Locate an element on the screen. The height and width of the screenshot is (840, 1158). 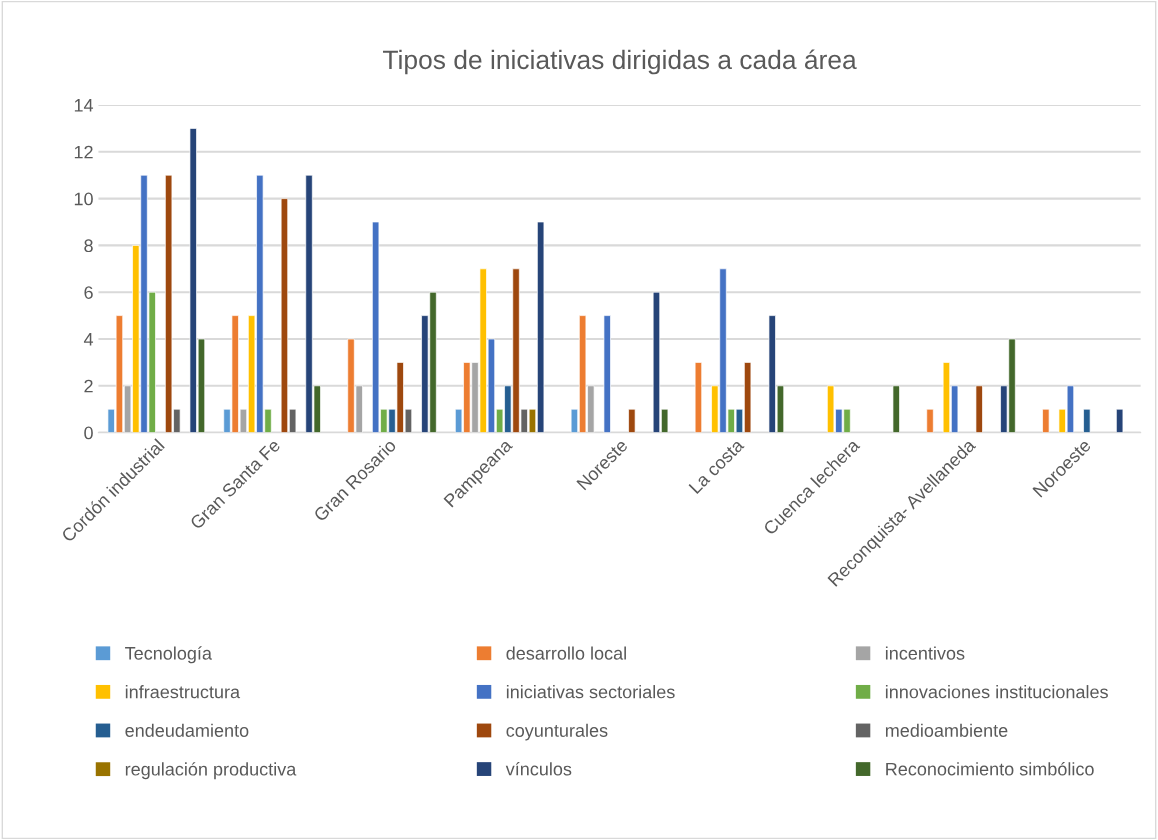
legend-label: regulación productiva is located at coordinates (211, 771).